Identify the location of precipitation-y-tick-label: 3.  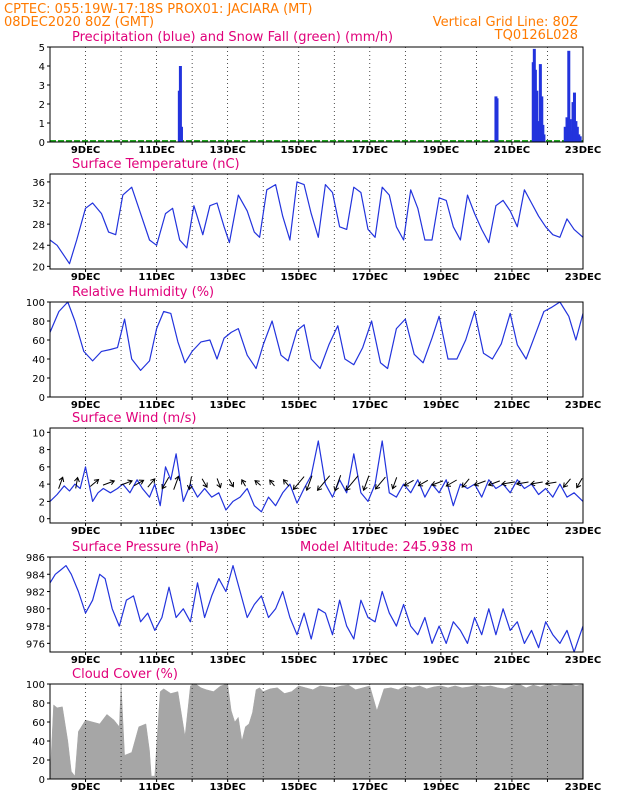
(42, 86).